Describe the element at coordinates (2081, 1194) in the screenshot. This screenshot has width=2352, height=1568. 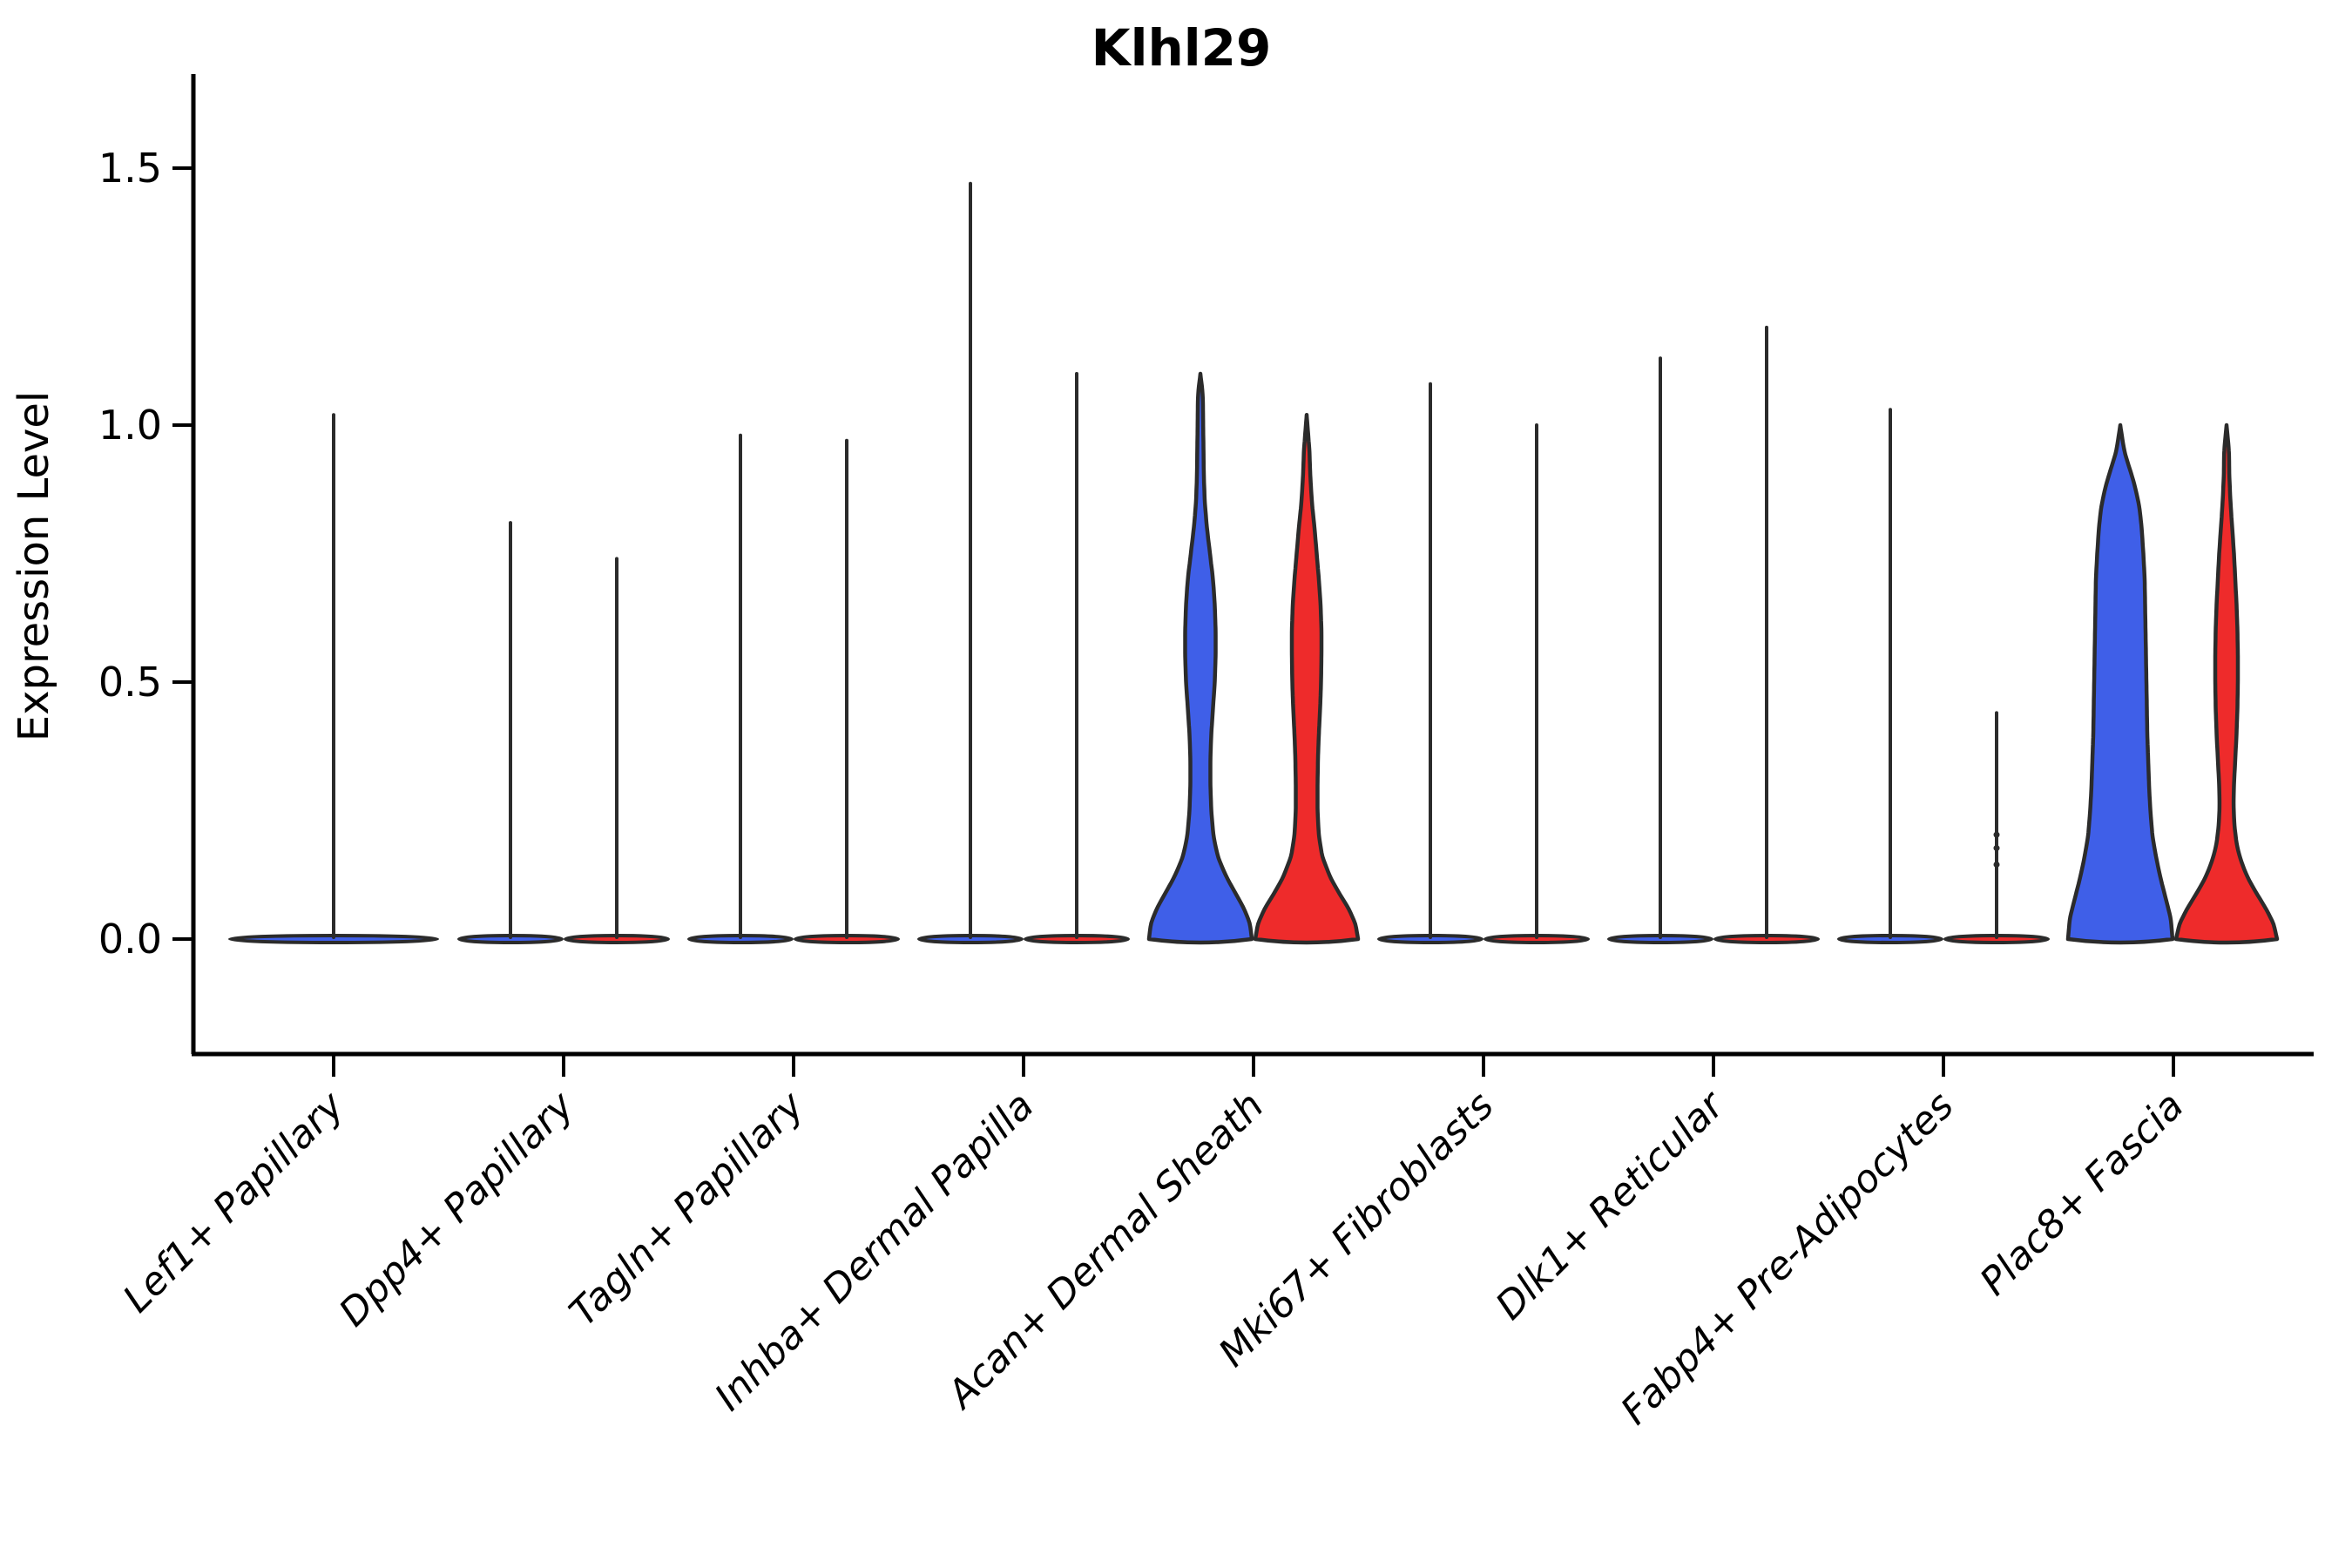
I see `x-tick-label: Plac8+ Fascia` at that location.